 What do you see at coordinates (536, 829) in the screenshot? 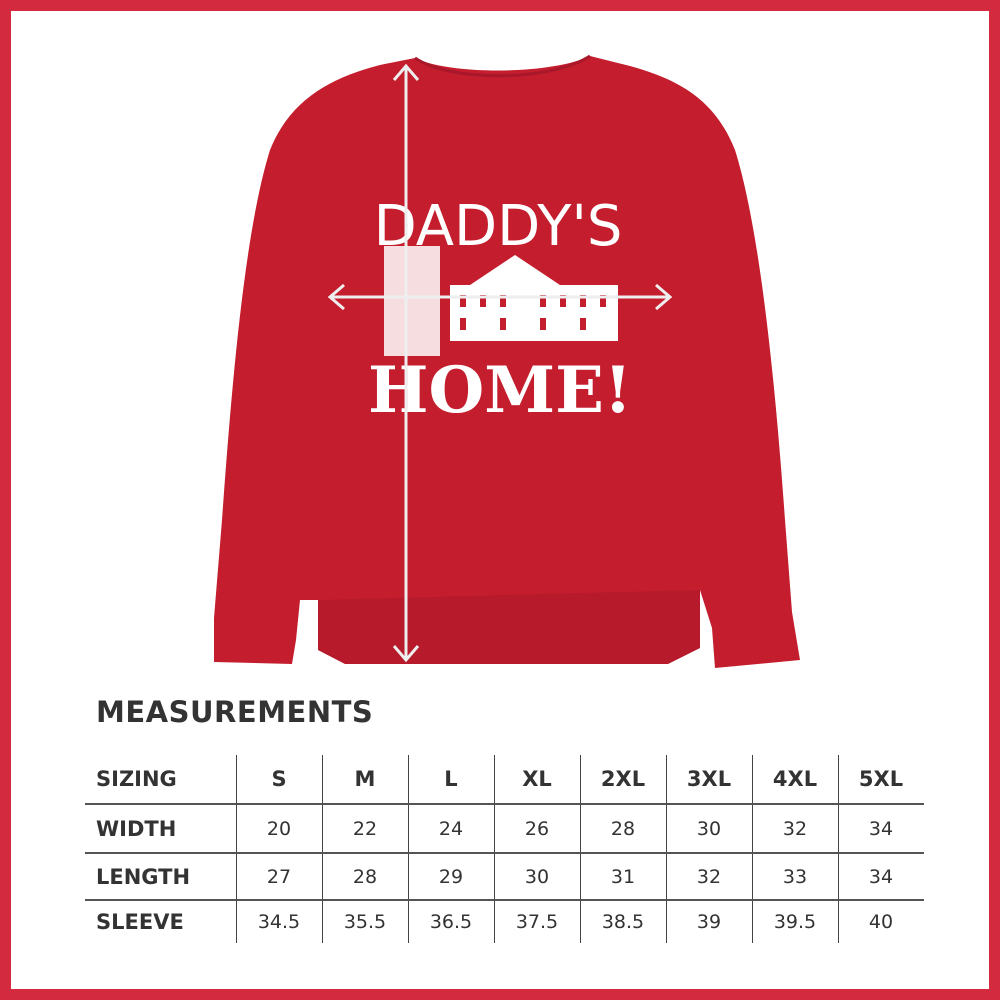
I see `table-cell: 26` at bounding box center [536, 829].